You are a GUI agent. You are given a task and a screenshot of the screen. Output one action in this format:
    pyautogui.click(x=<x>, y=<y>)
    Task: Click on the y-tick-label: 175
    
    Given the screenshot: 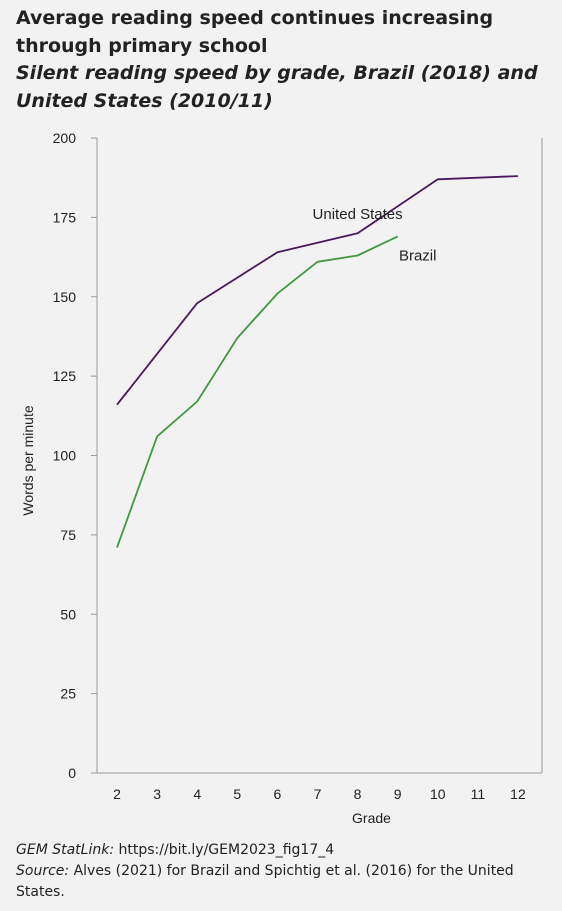 What is the action you would take?
    pyautogui.click(x=65, y=217)
    